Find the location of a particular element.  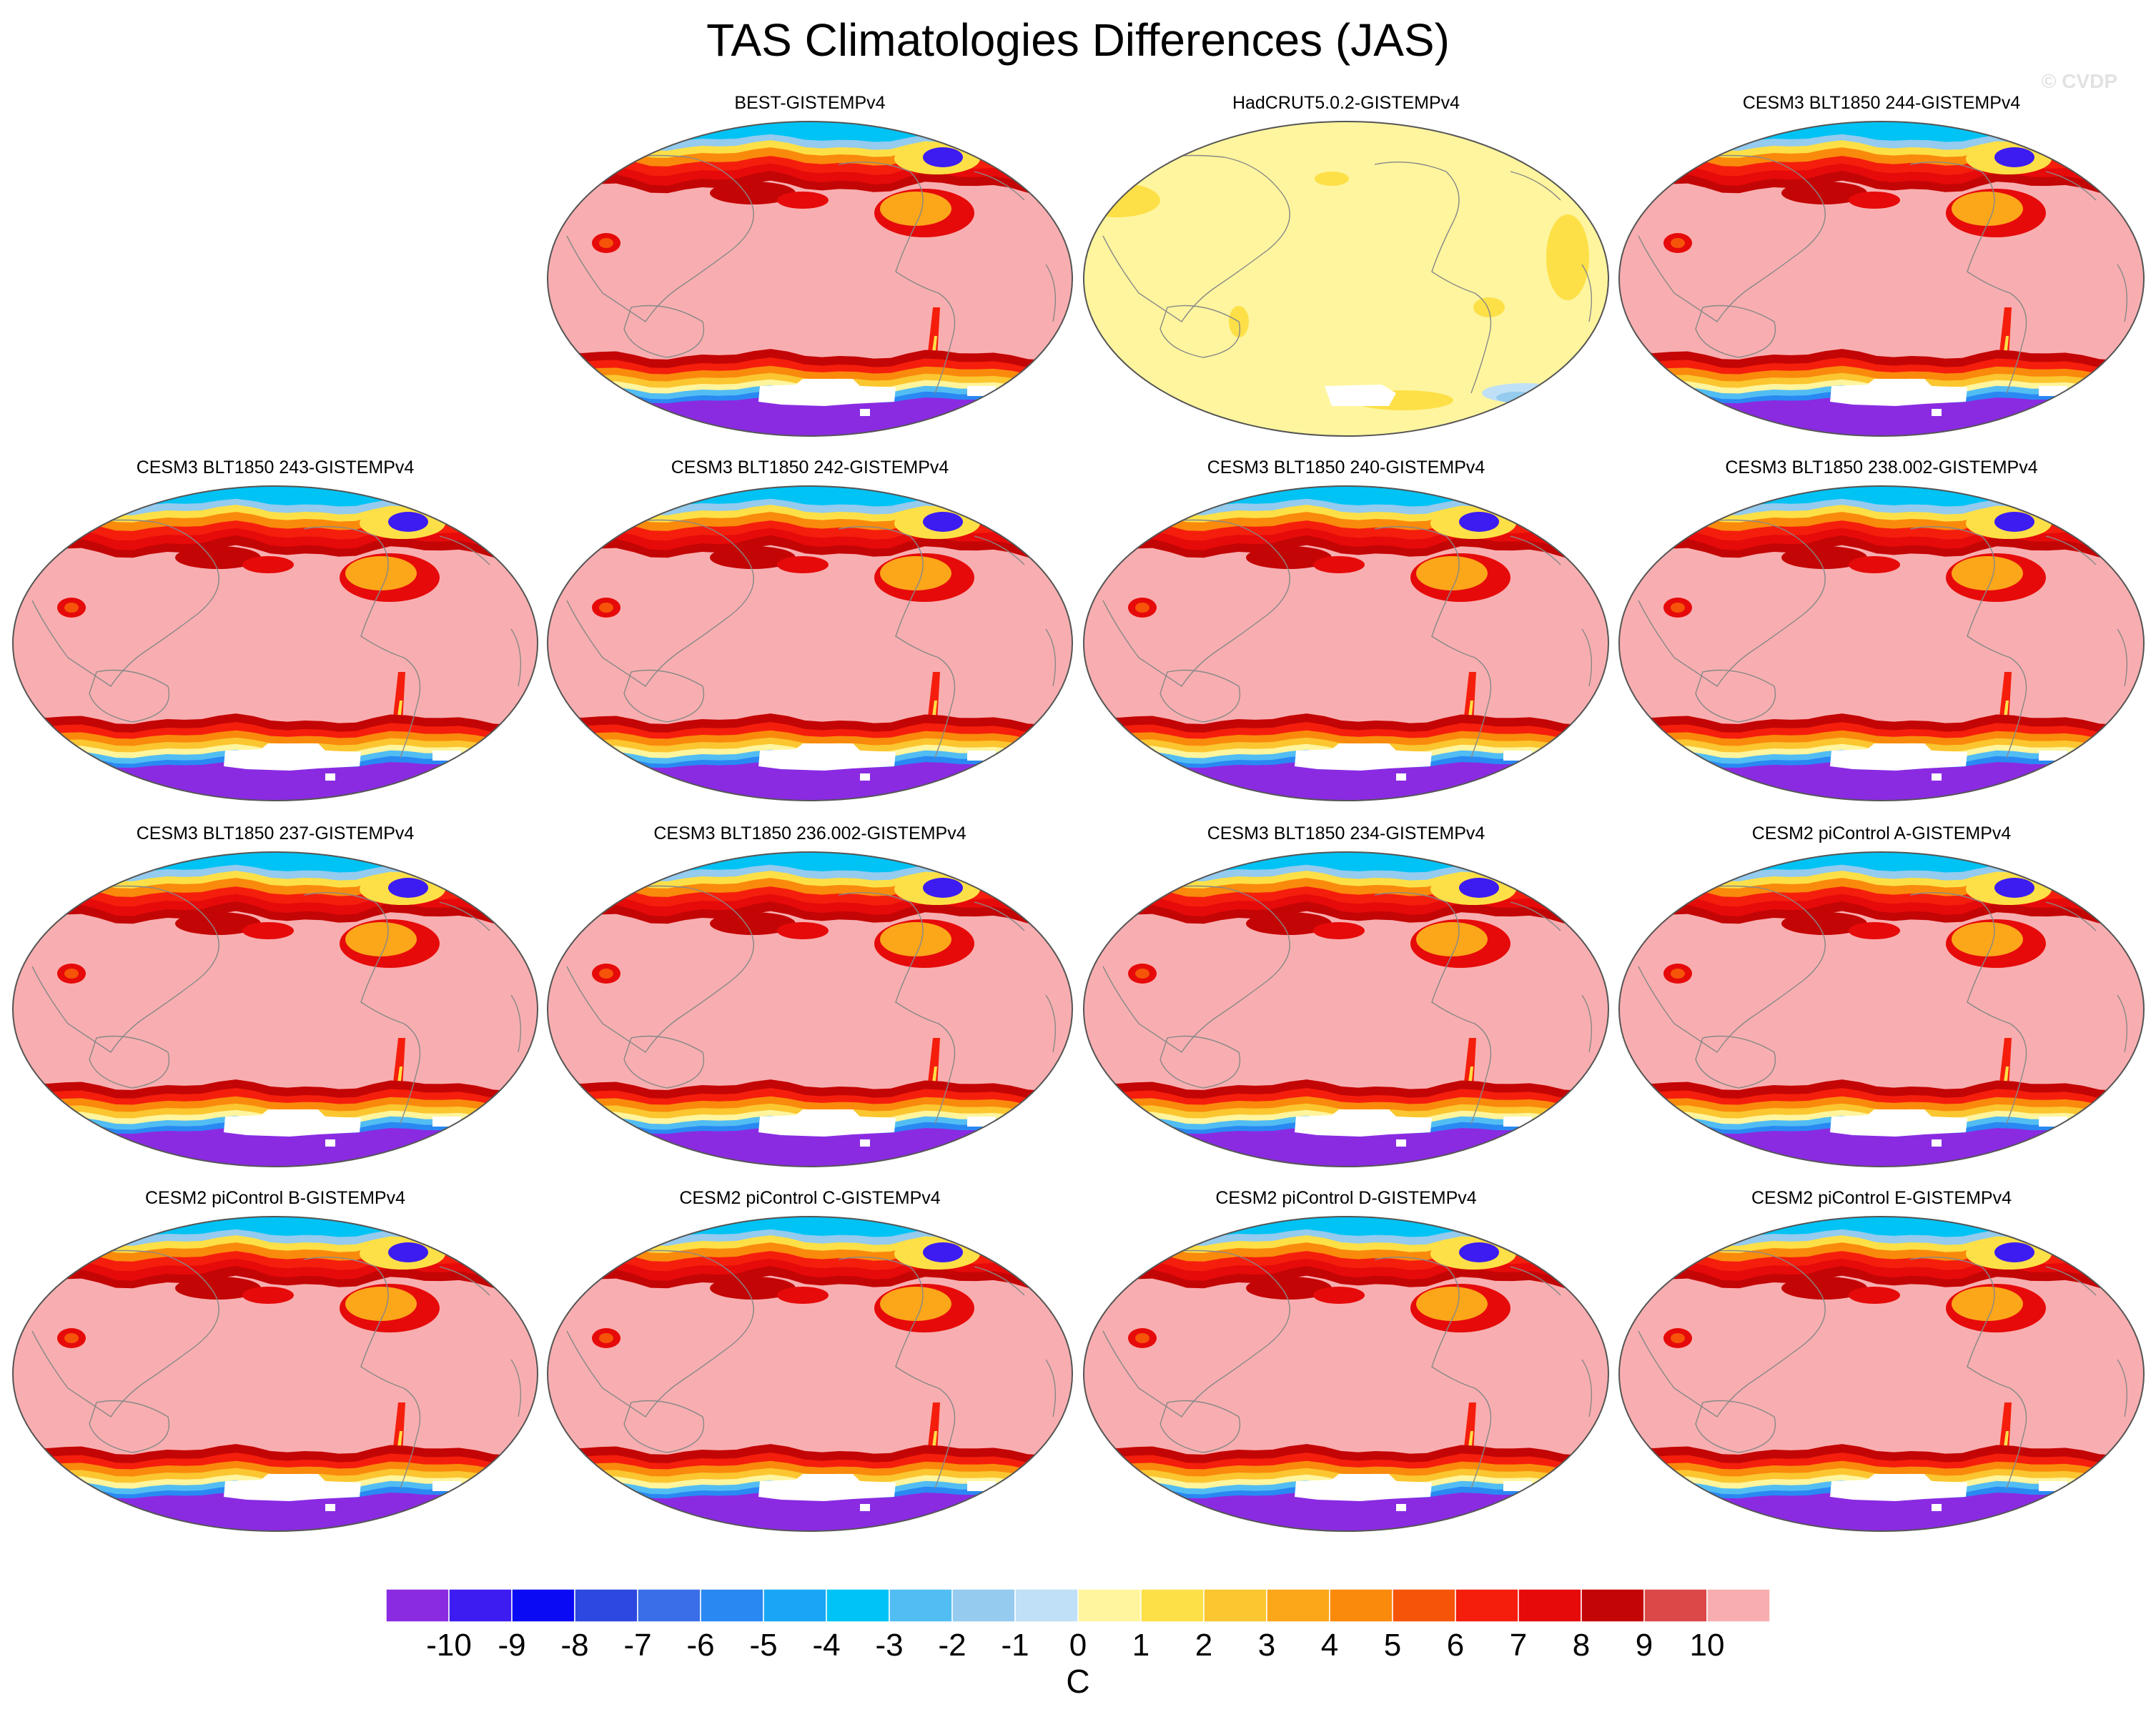

map-panel: CESM3 BLT1850 236.002-GISTEMPv4 is located at coordinates (810, 995).